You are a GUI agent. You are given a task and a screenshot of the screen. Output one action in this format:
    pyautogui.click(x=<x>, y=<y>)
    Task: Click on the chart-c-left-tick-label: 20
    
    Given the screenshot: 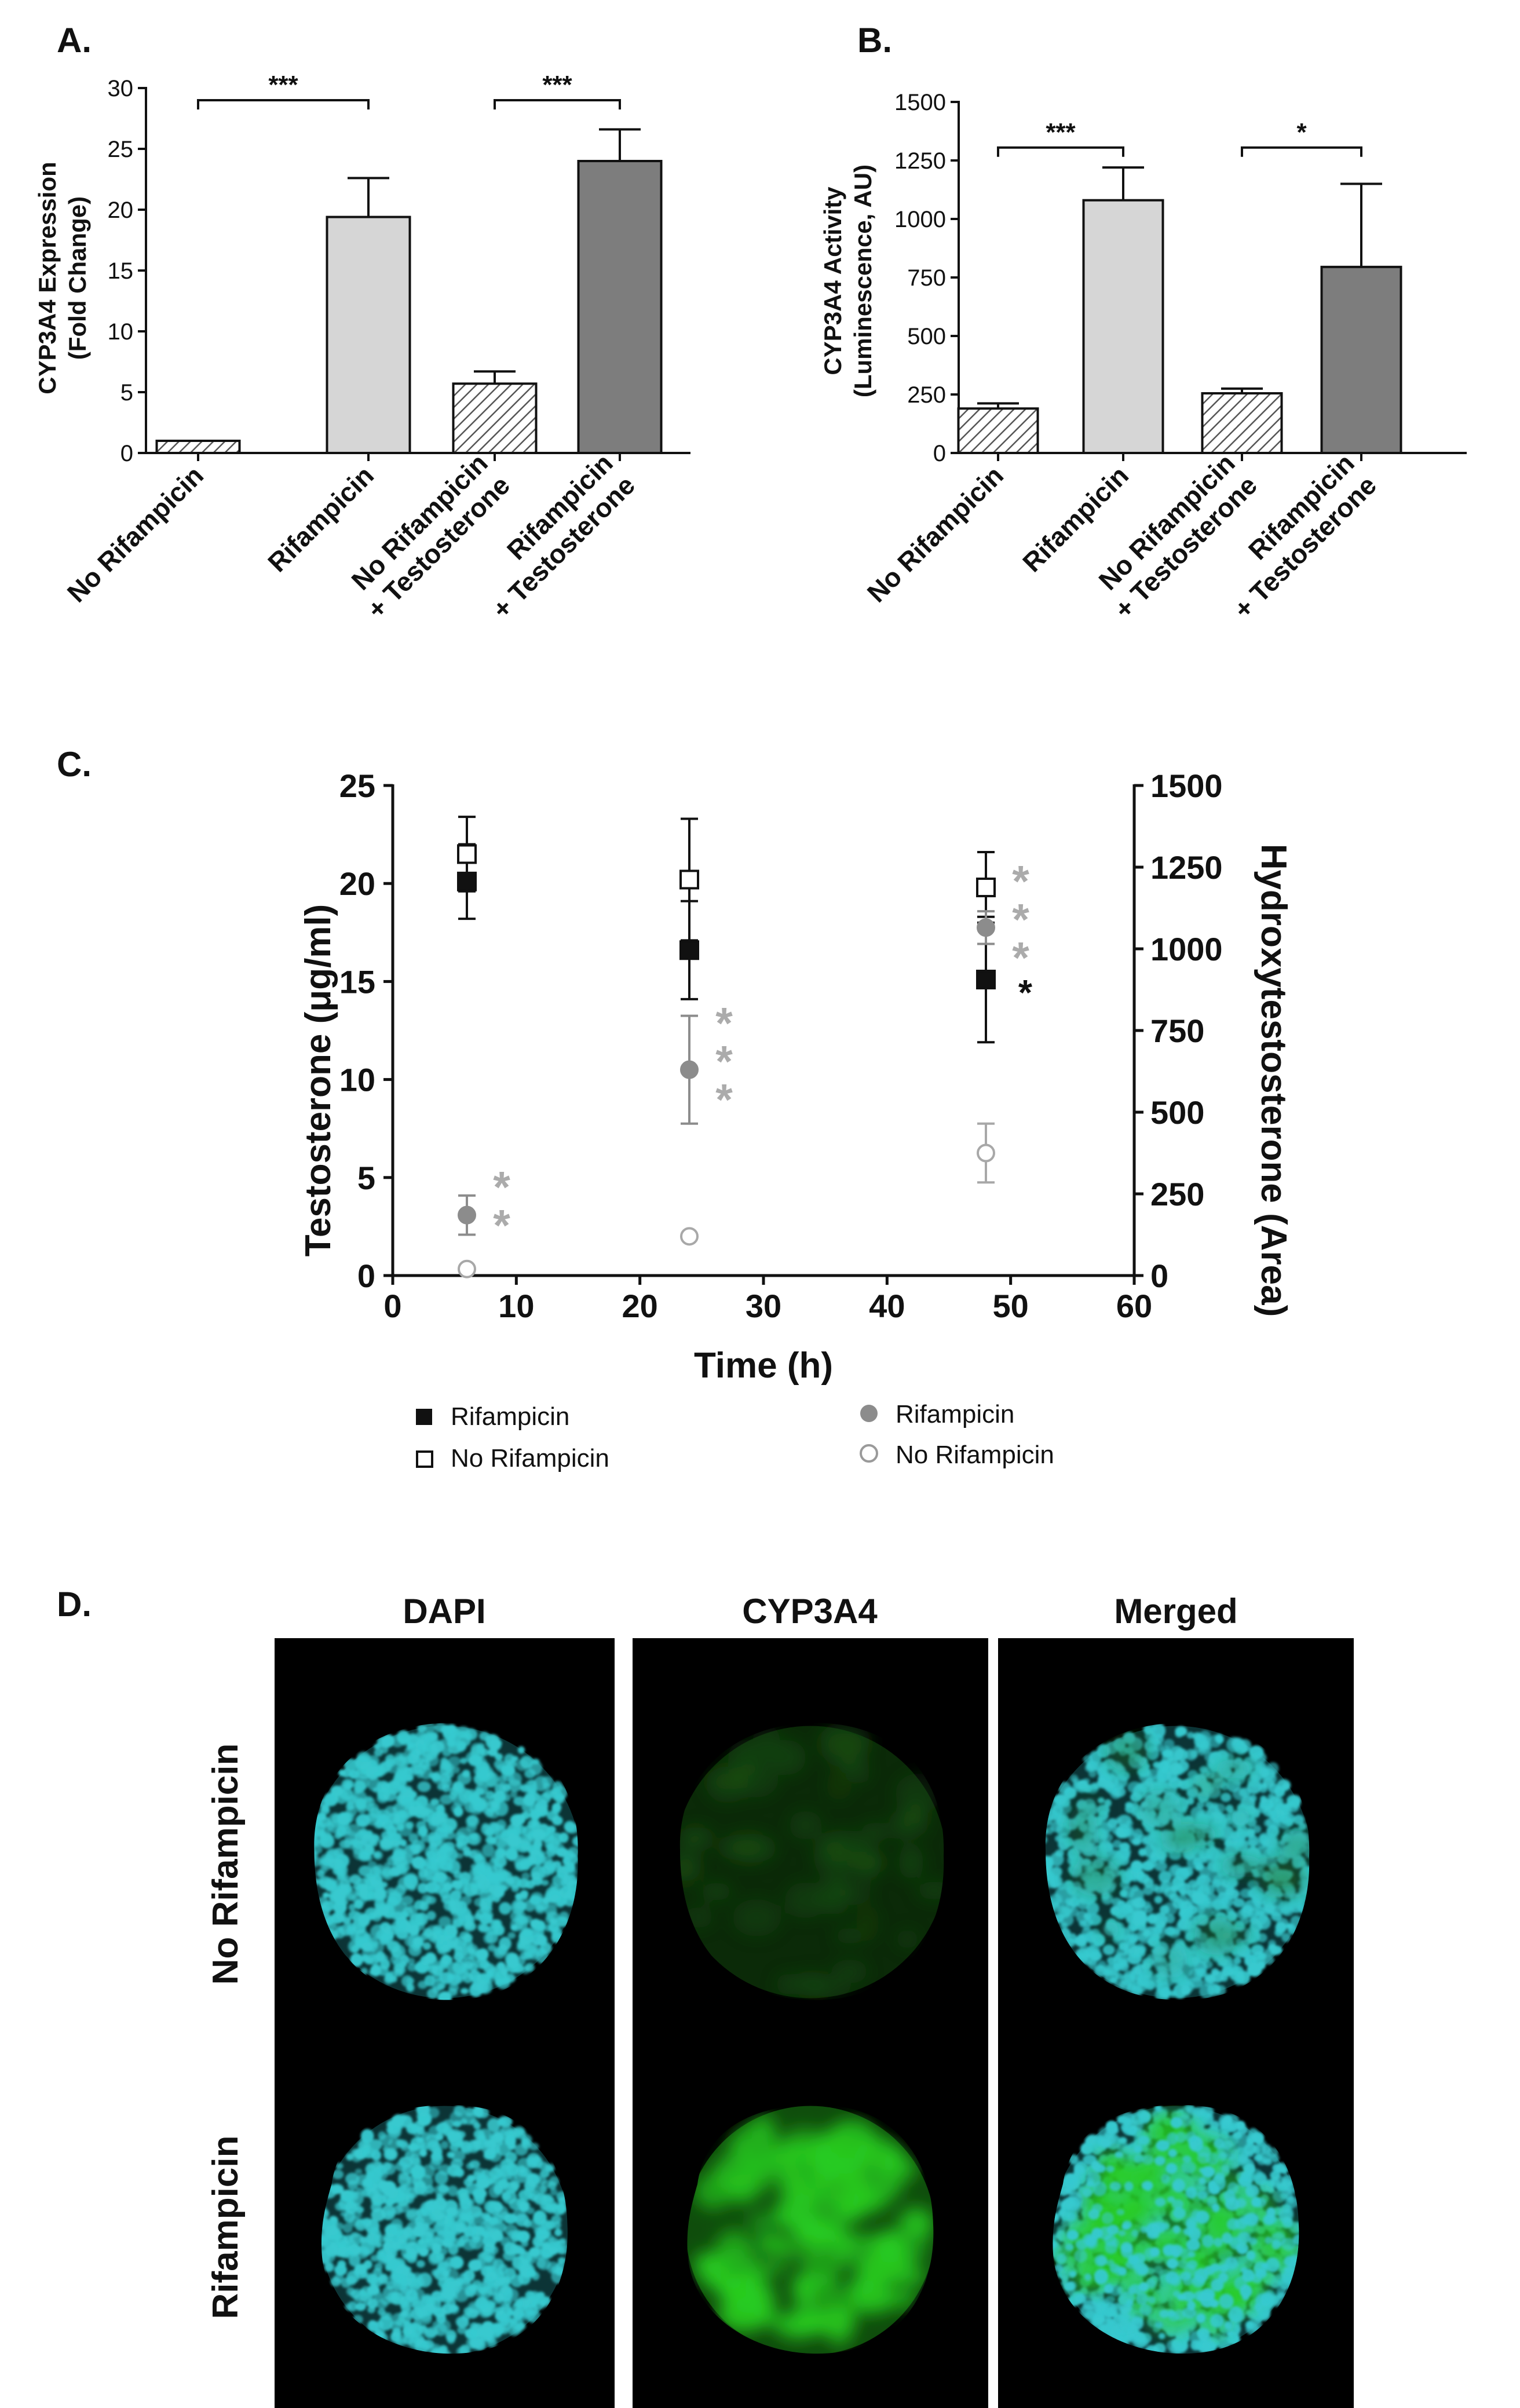 What is the action you would take?
    pyautogui.click(x=357, y=883)
    